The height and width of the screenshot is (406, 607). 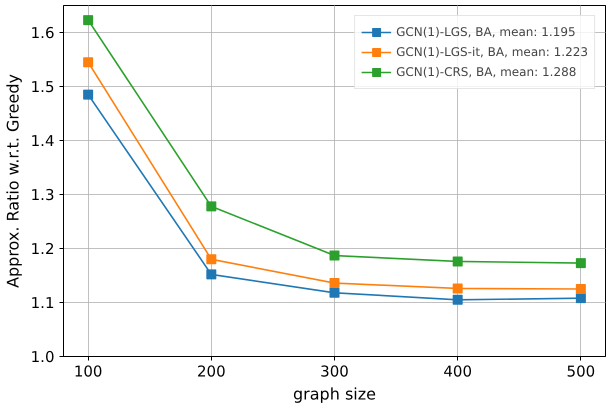 I want to click on x-tick-label: 200, so click(x=211, y=371).